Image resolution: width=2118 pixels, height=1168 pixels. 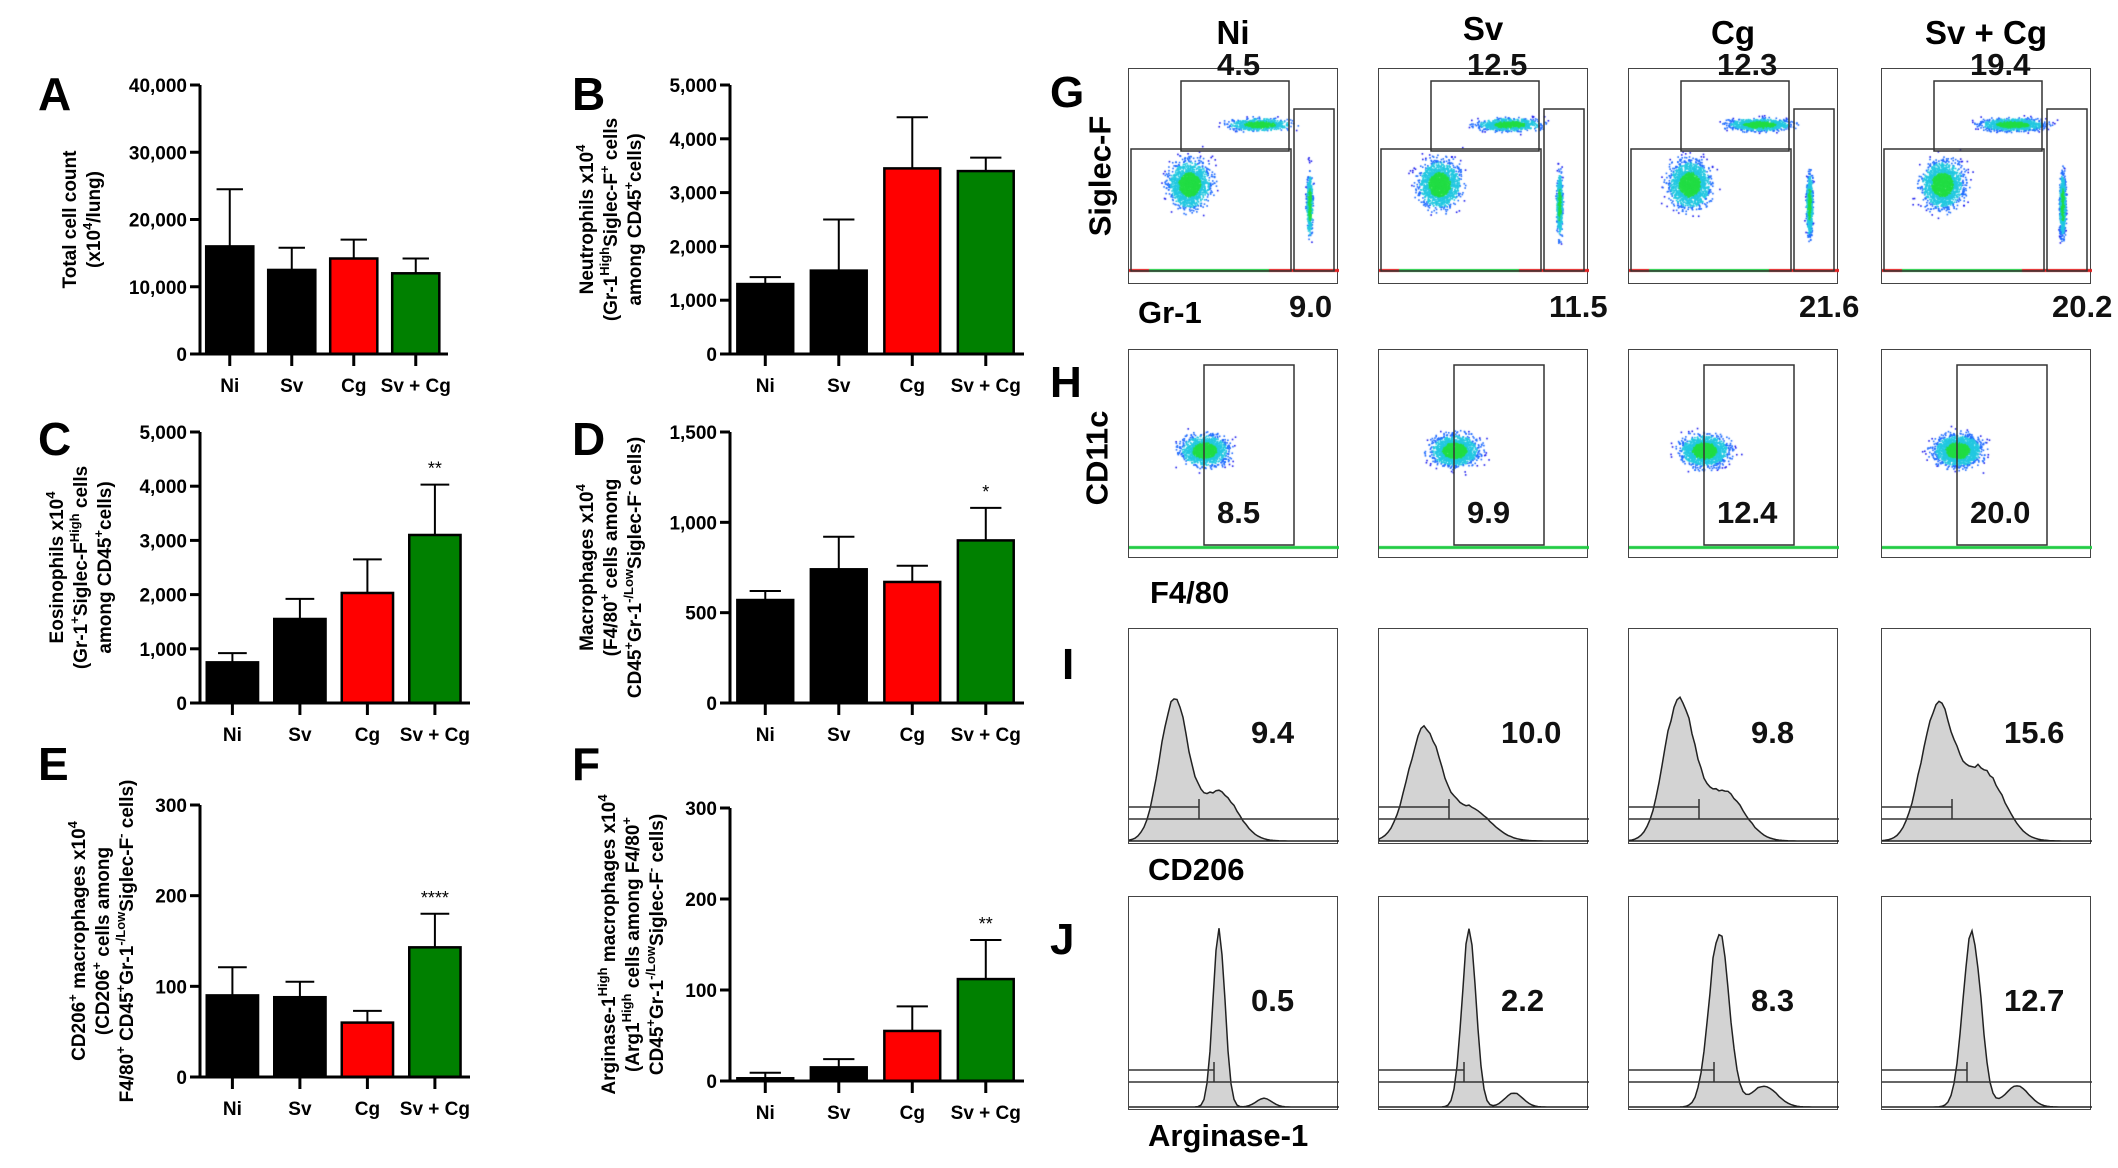 What do you see at coordinates (1067, 92) in the screenshot?
I see `panel-letter-g: G` at bounding box center [1067, 92].